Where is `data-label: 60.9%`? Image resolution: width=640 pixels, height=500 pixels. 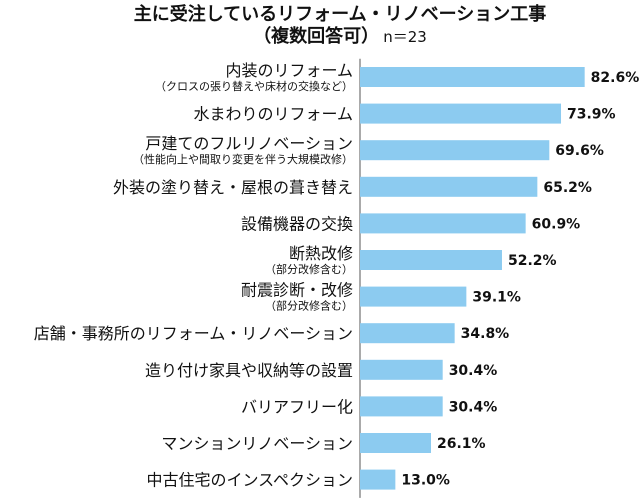
data-label: 60.9% is located at coordinates (556, 224).